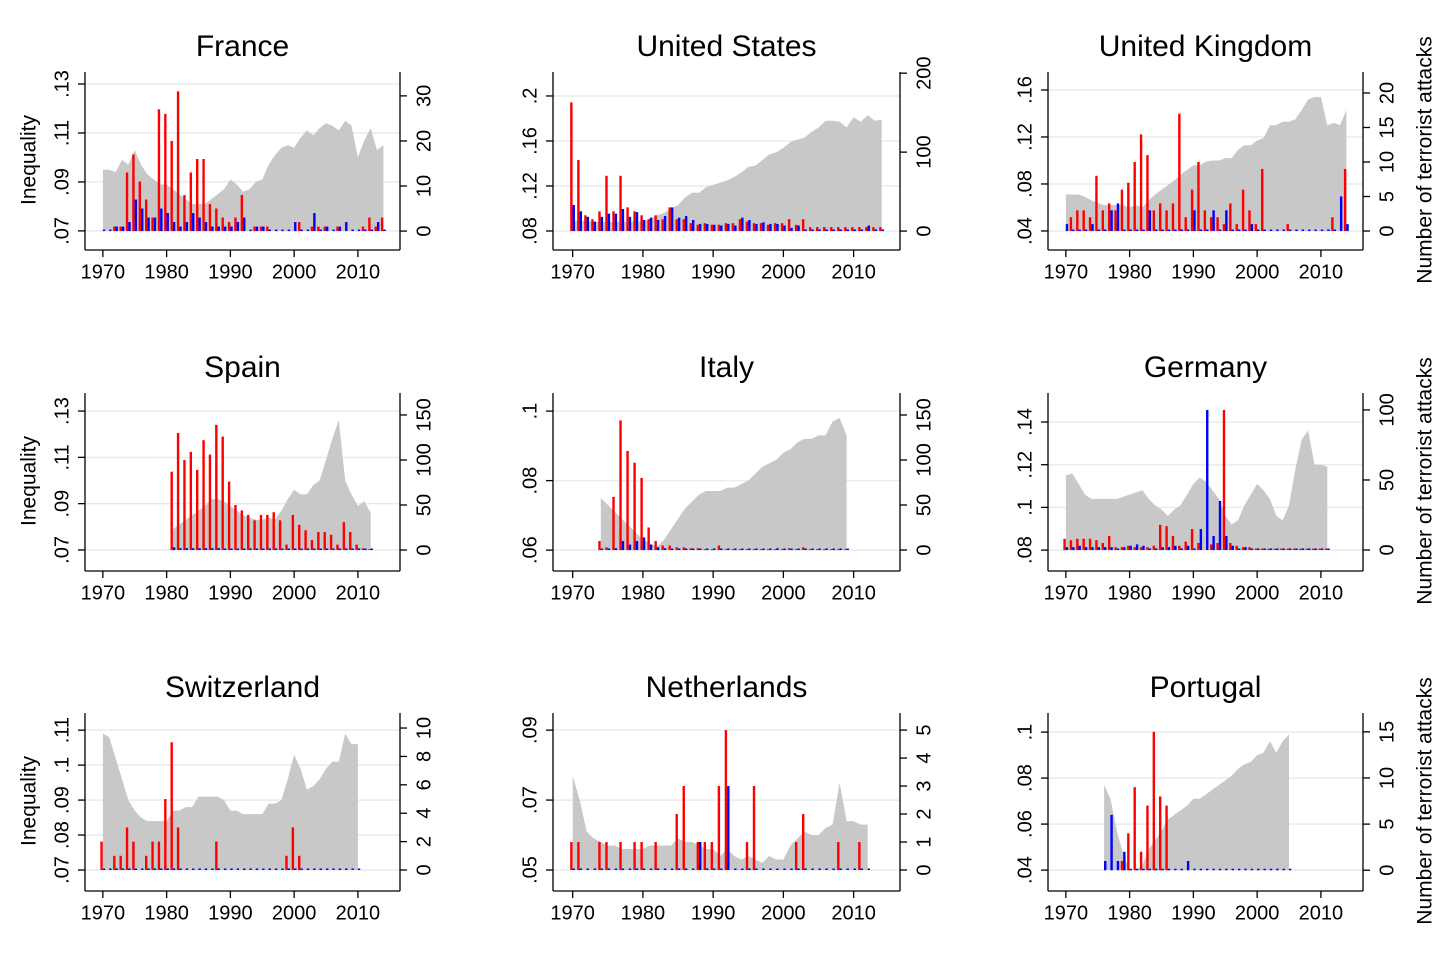 The height and width of the screenshot is (953, 1441). Describe the element at coordinates (924, 757) in the screenshot. I see `y2-tick-label: 4` at that location.